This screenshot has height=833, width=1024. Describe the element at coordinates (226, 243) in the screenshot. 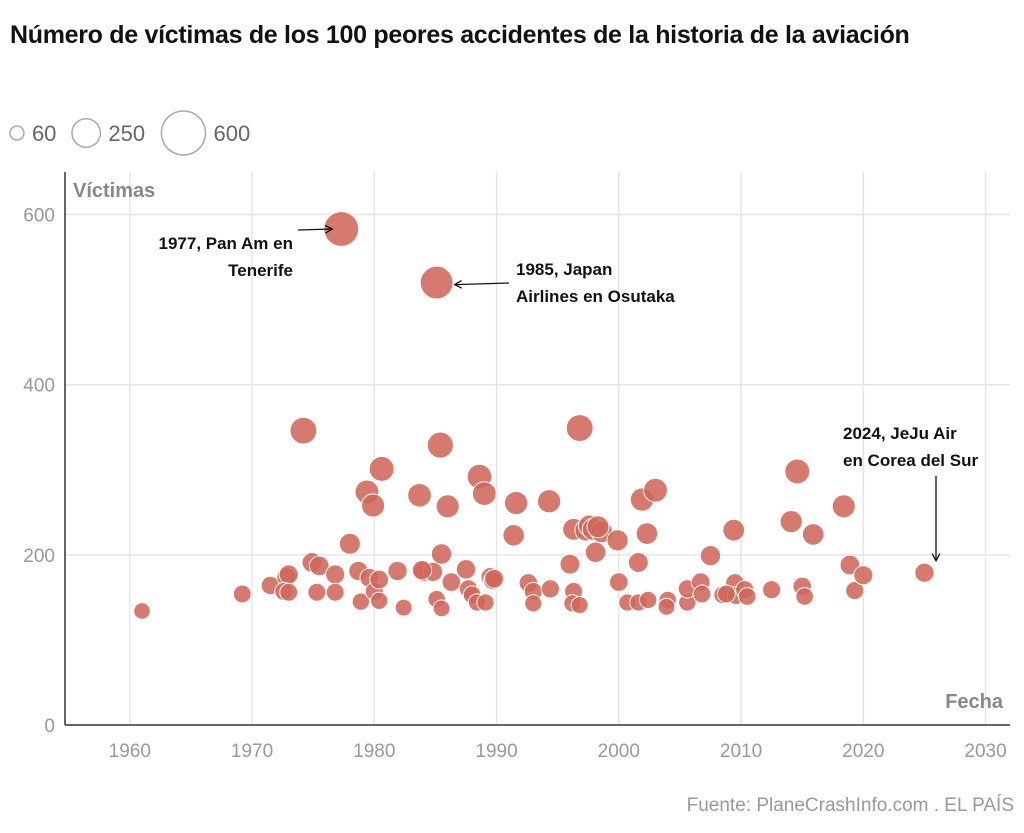

I see `annotation-label: 1977, Pan Am en` at that location.